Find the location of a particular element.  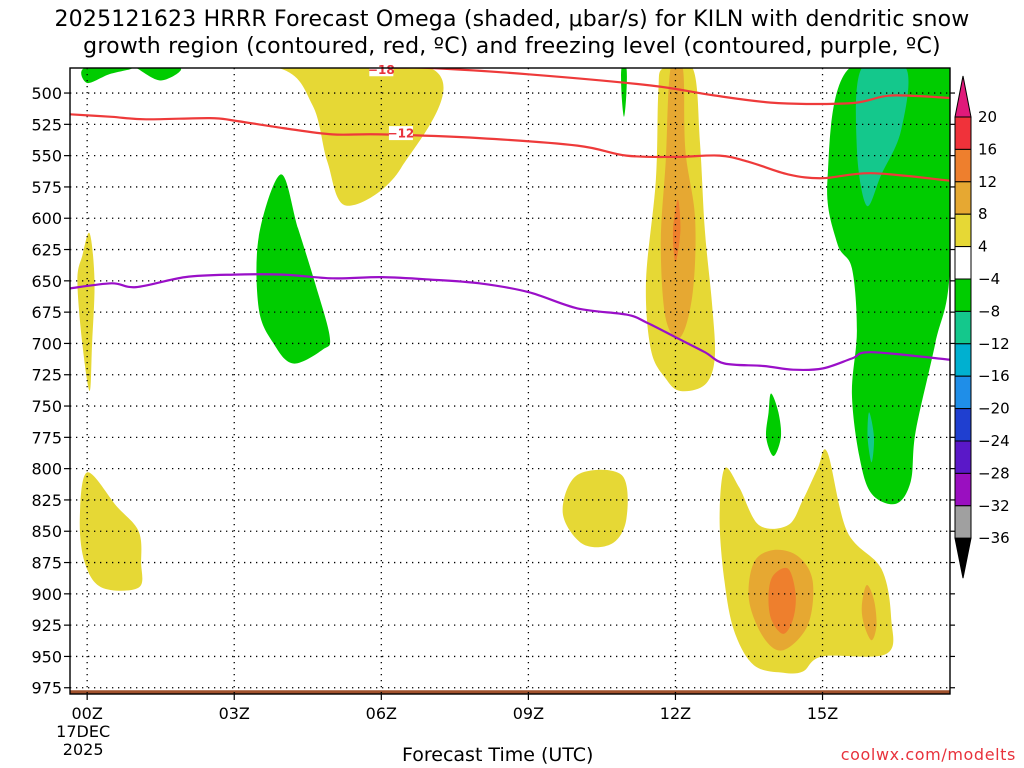

omega-region-green-x11 is located at coordinates (624, 92).